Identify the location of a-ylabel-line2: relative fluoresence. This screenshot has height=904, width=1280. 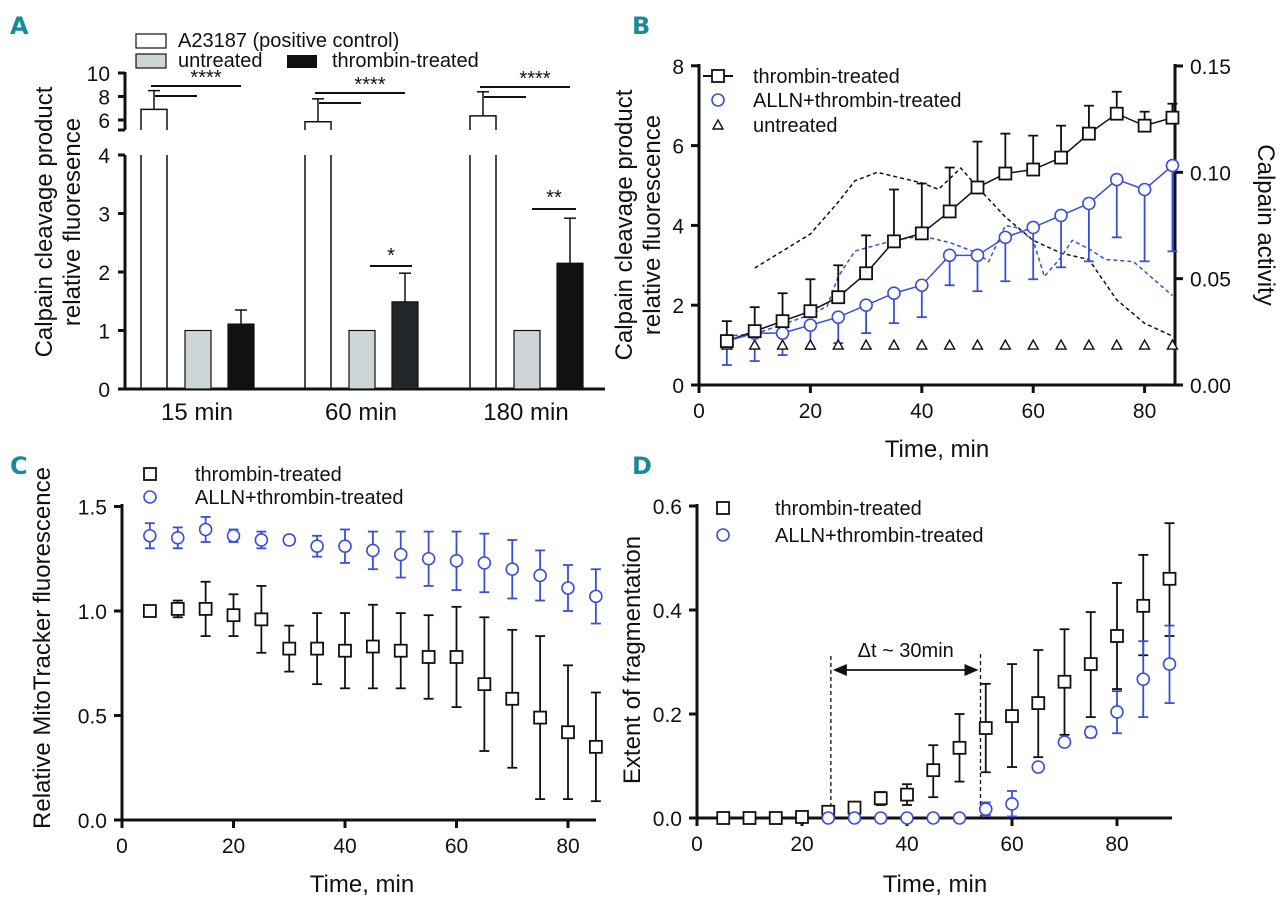
(72, 222).